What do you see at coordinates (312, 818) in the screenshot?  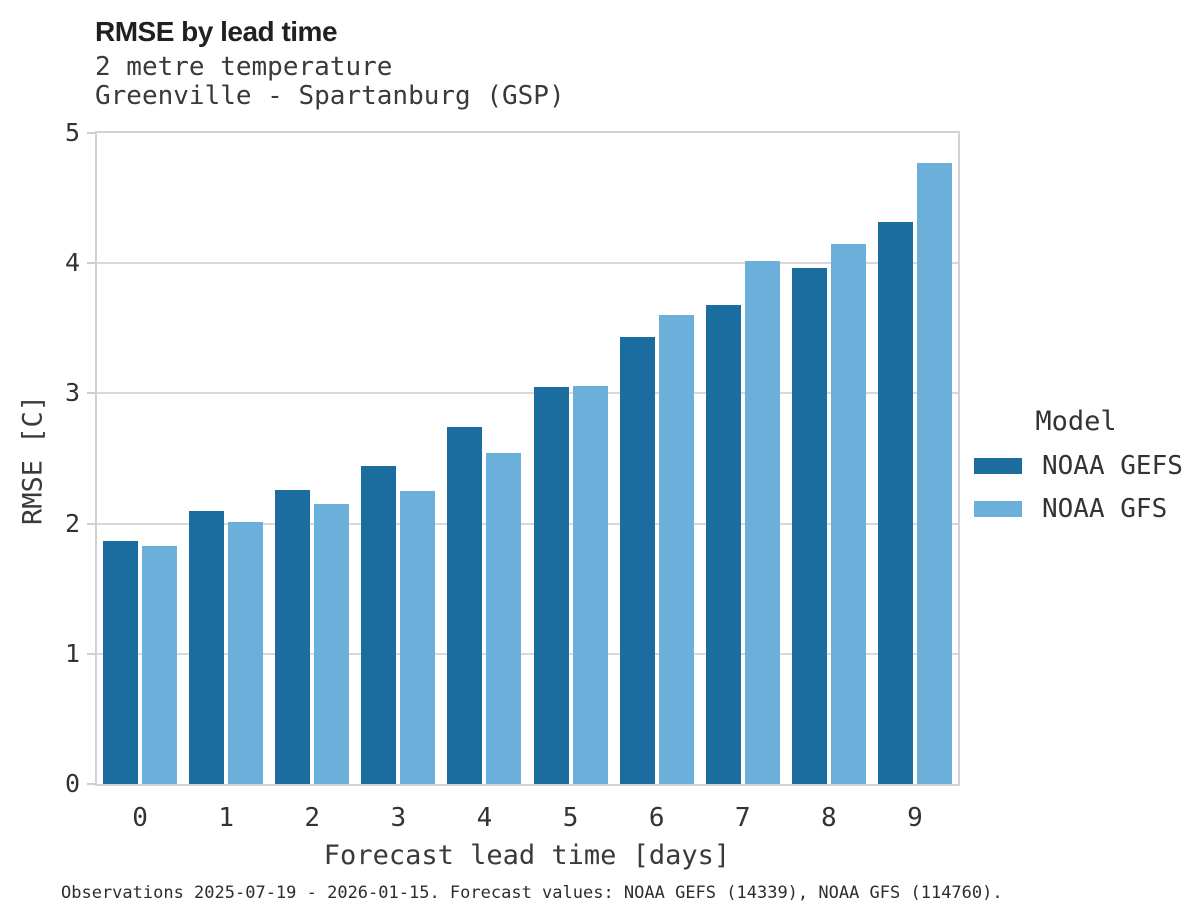 I see `x-axis-tick-label-2: 2` at bounding box center [312, 818].